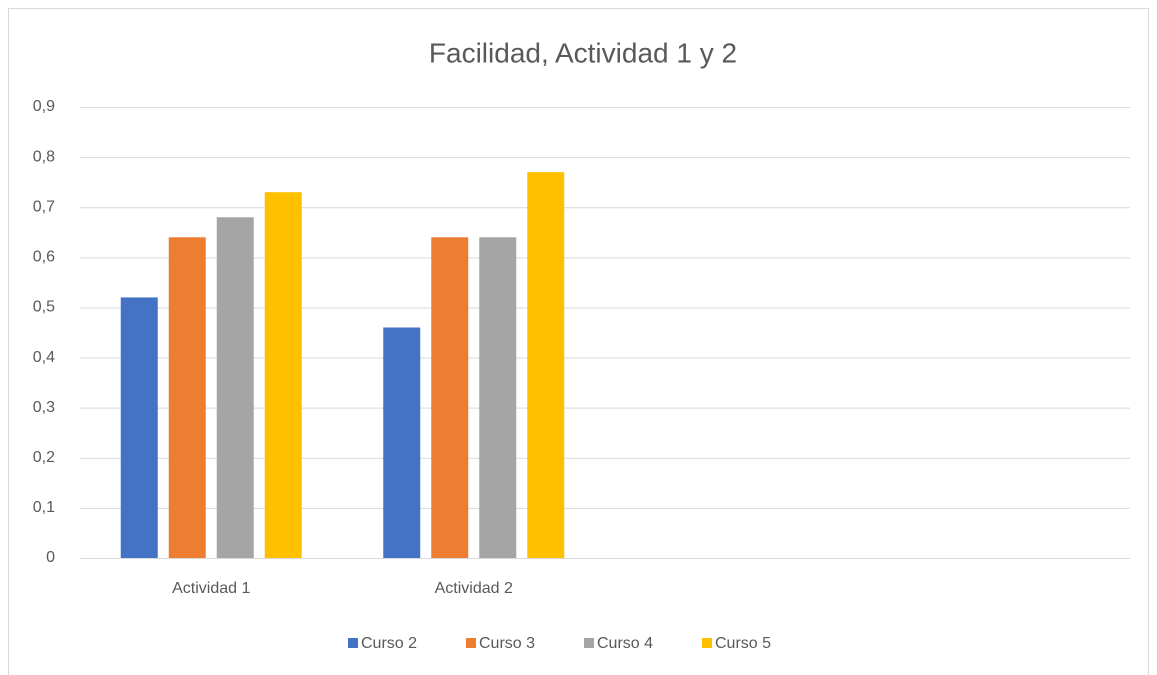  I want to click on y-tick-label: 0,7, so click(44, 206).